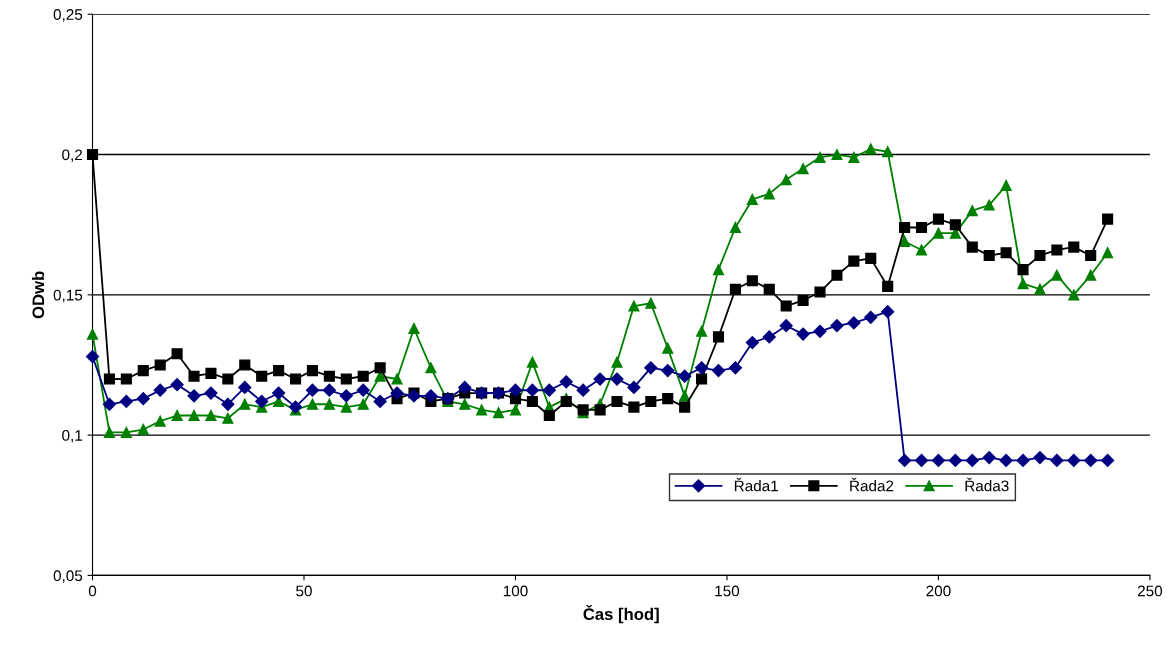 The image size is (1171, 648). What do you see at coordinates (621, 614) in the screenshot?
I see `x-axis-title: Čas [hod]` at bounding box center [621, 614].